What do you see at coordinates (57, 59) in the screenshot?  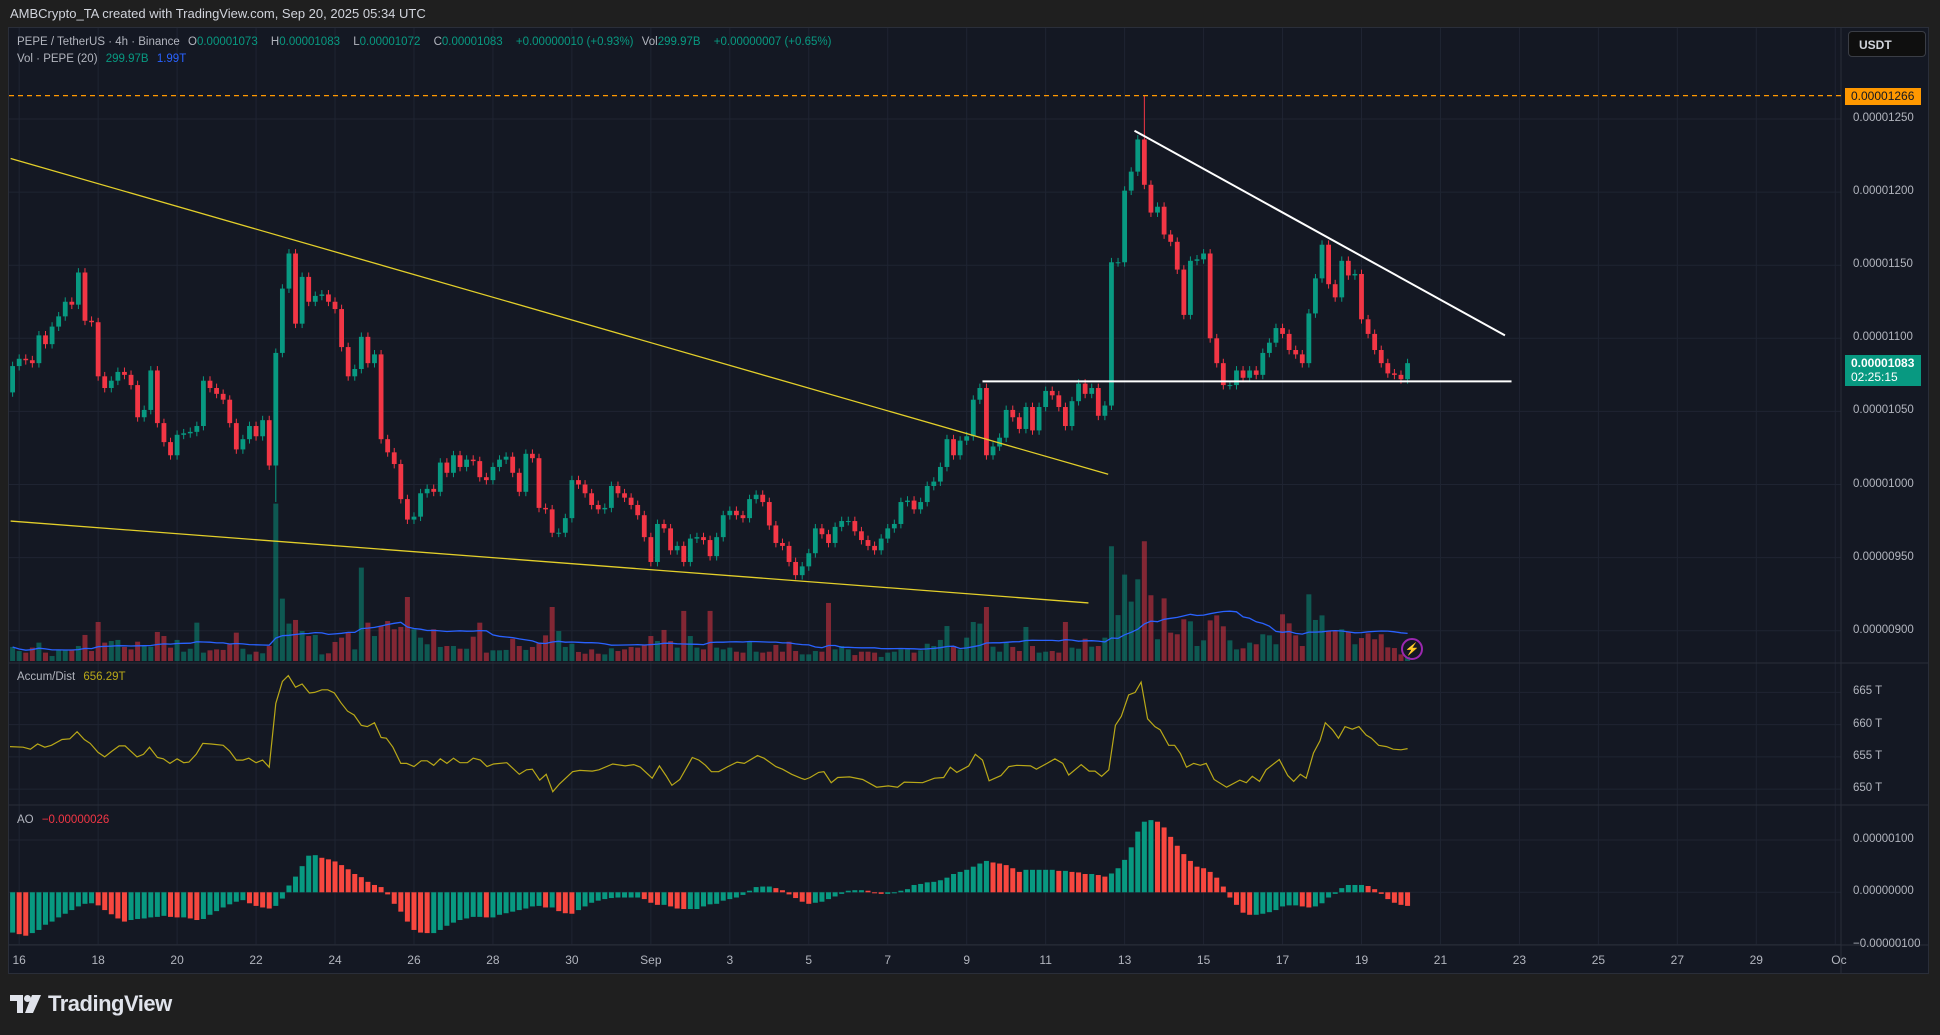 I see `volume-legend-label: Vol · PEPE (20)` at bounding box center [57, 59].